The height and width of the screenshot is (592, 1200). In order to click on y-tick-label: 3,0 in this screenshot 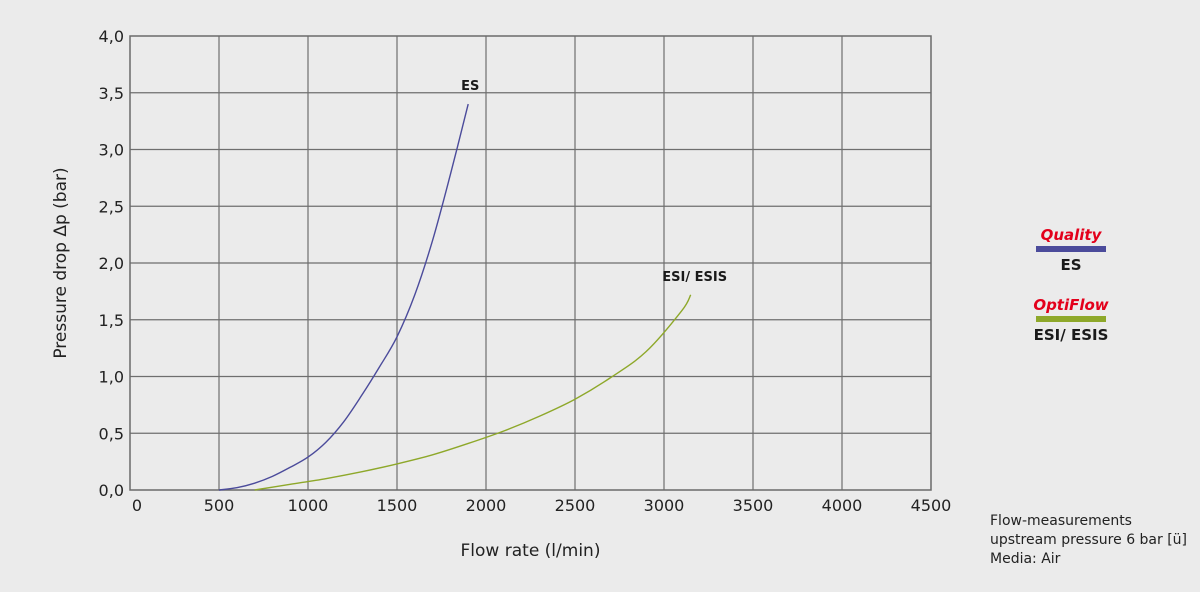, I will do `click(111, 150)`.